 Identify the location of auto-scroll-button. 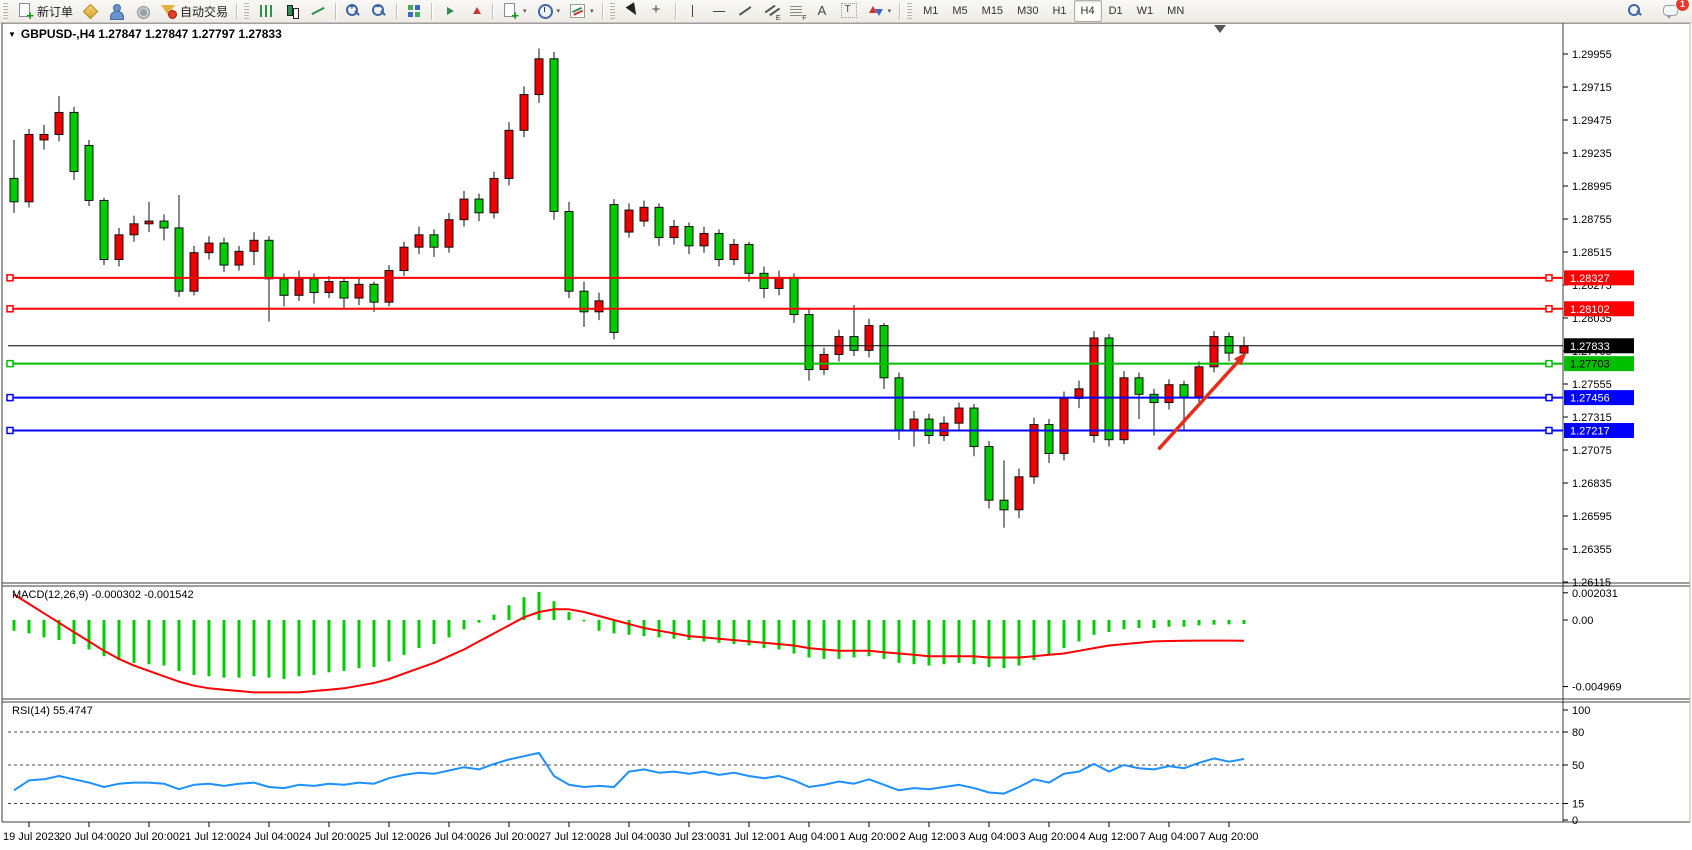
(449, 11).